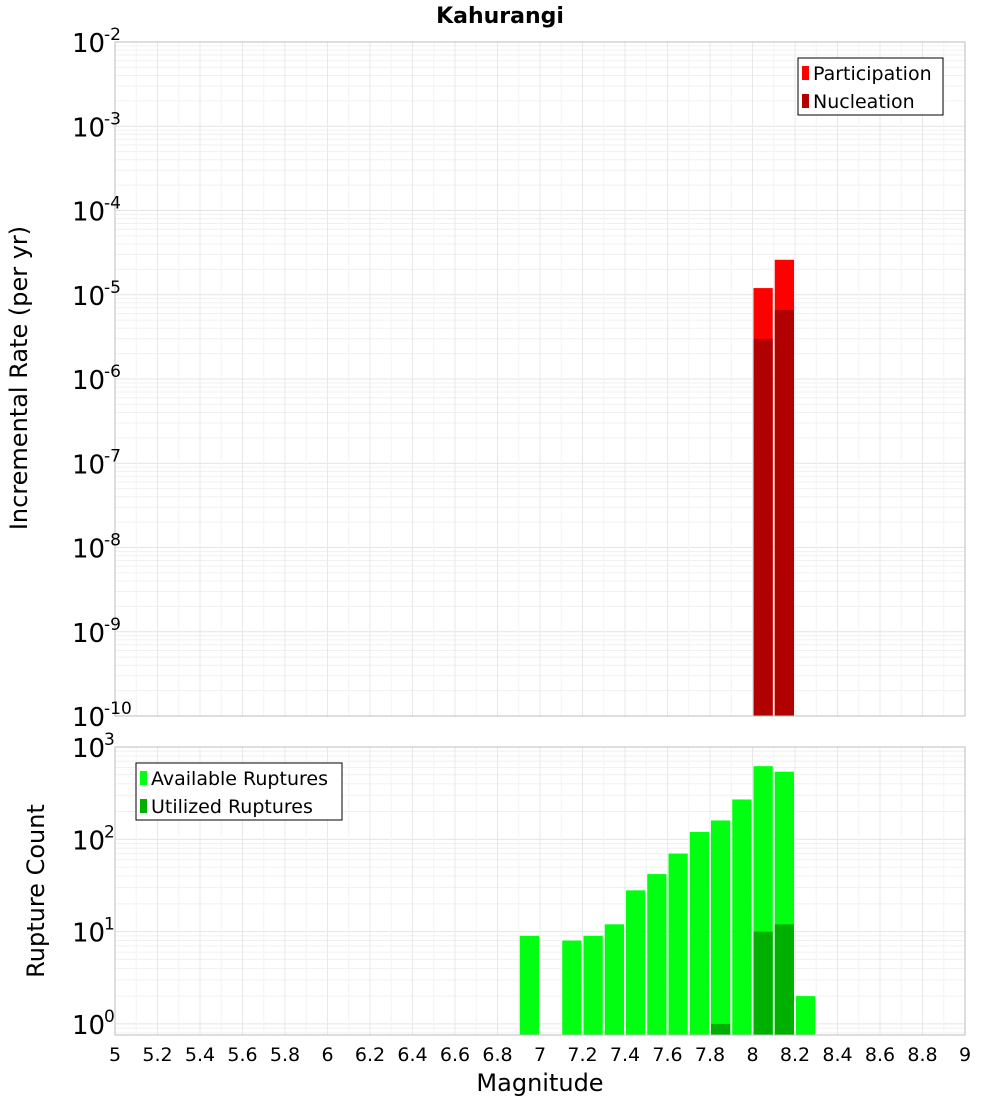 The width and height of the screenshot is (1000, 1104). I want to click on rate-y-tick-exponent: -2, so click(112, 35).